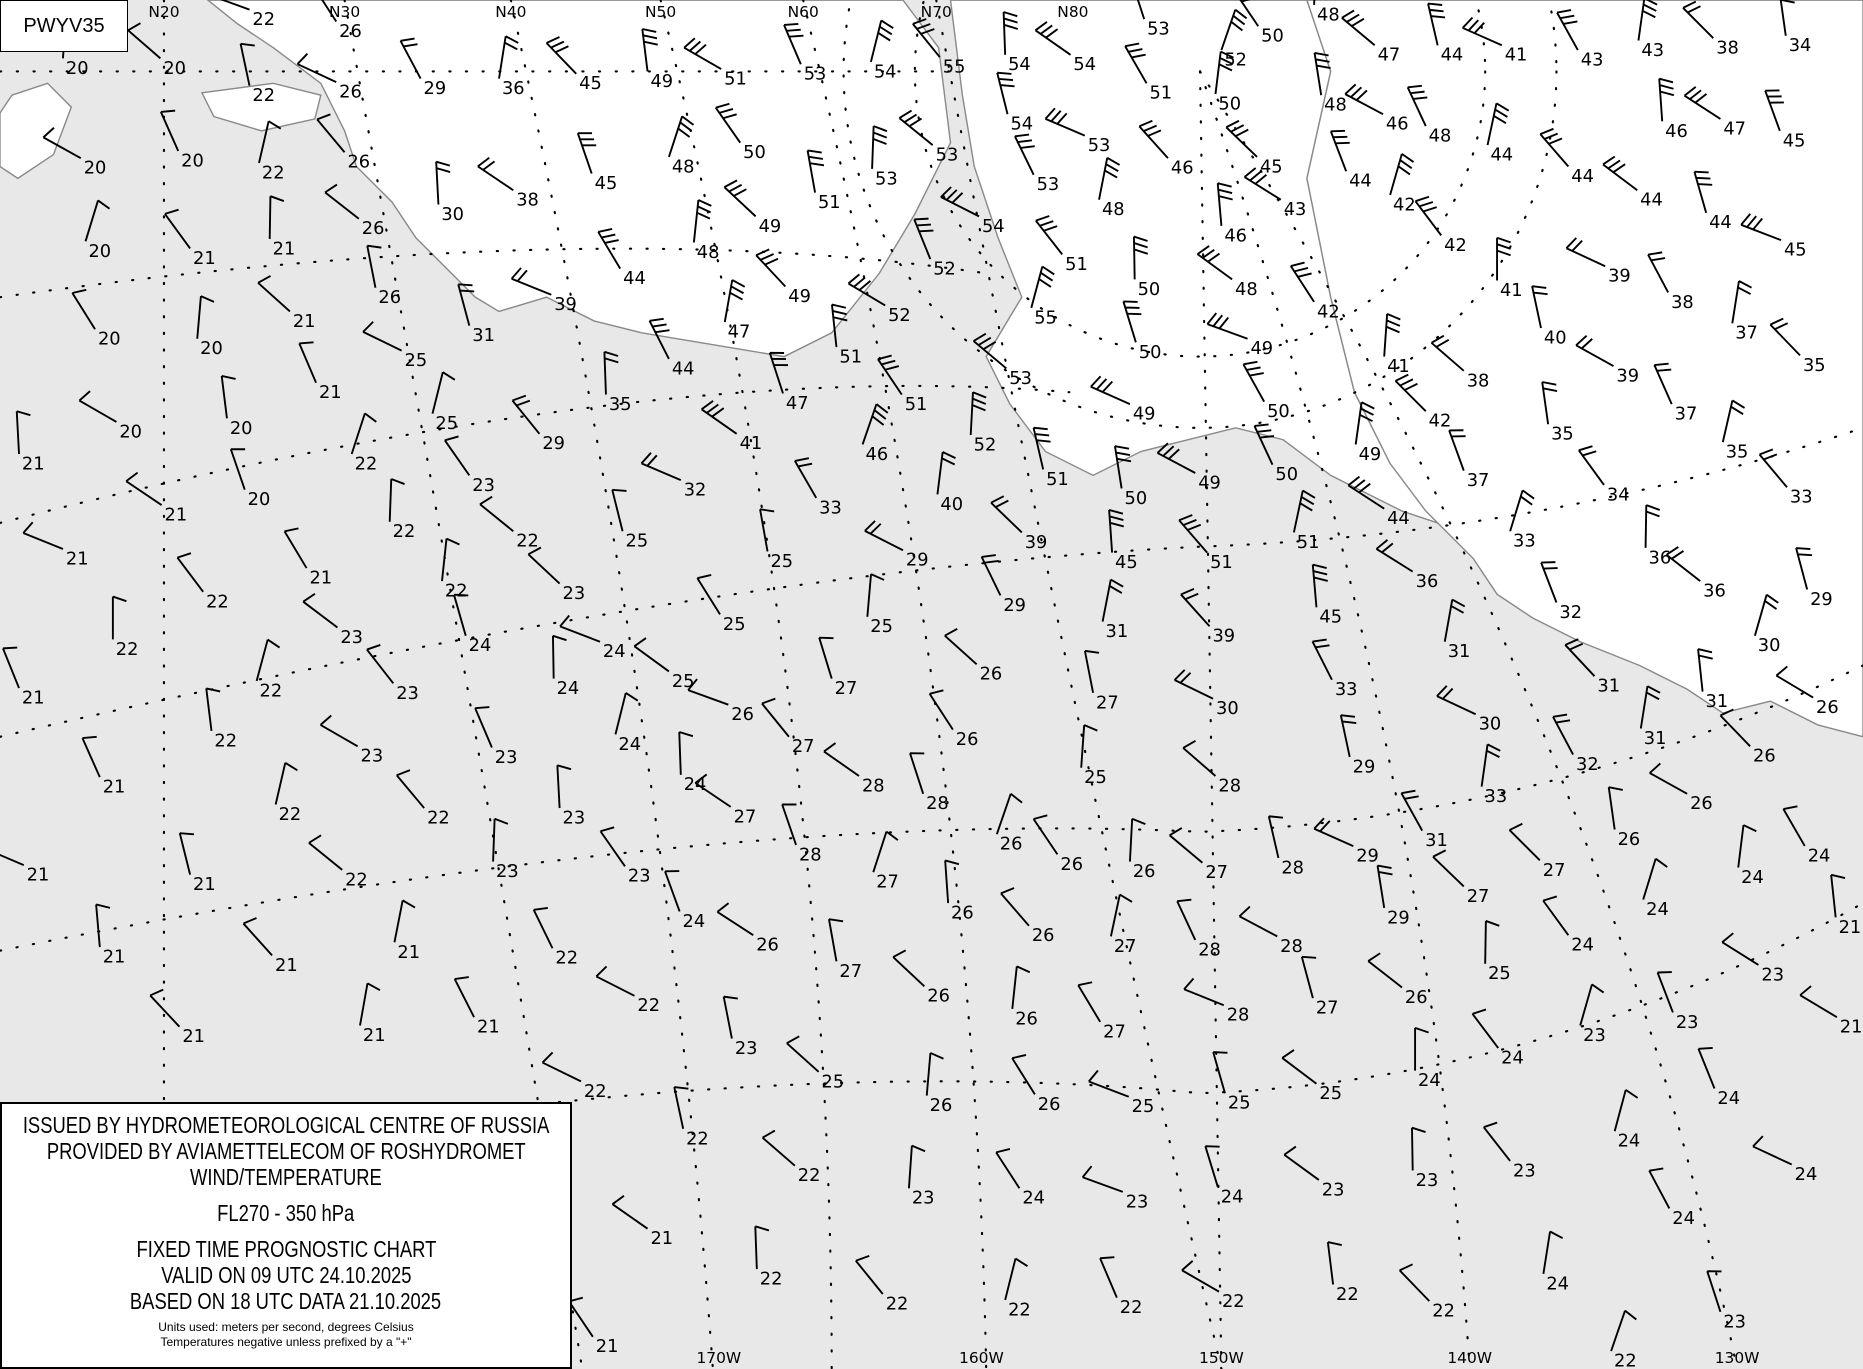 Image resolution: width=1863 pixels, height=1369 pixels. Describe the element at coordinates (1737, 1358) in the screenshot. I see `longitude-label-bottom: 130W` at that location.